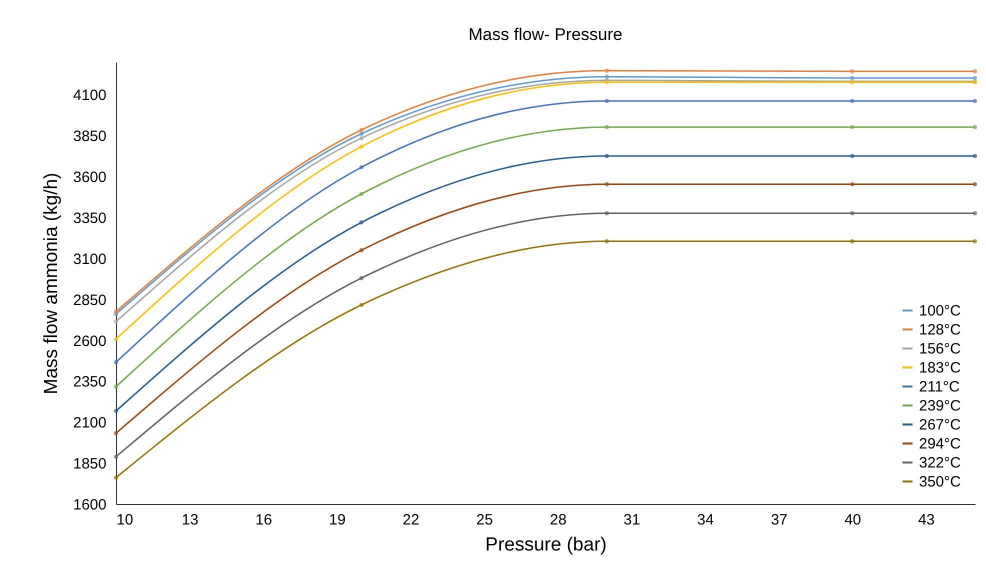 The width and height of the screenshot is (986, 582). I want to click on y-tick-label: 3350, so click(89, 219).